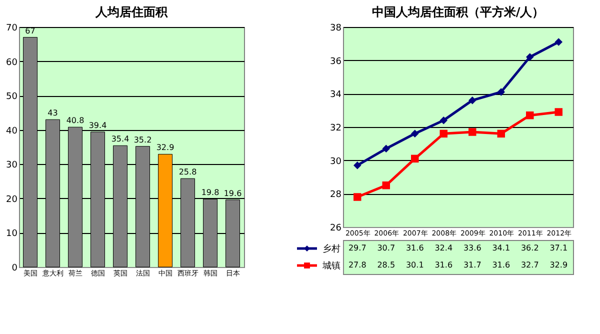  I want to click on data-label: 33.6, so click(472, 248).